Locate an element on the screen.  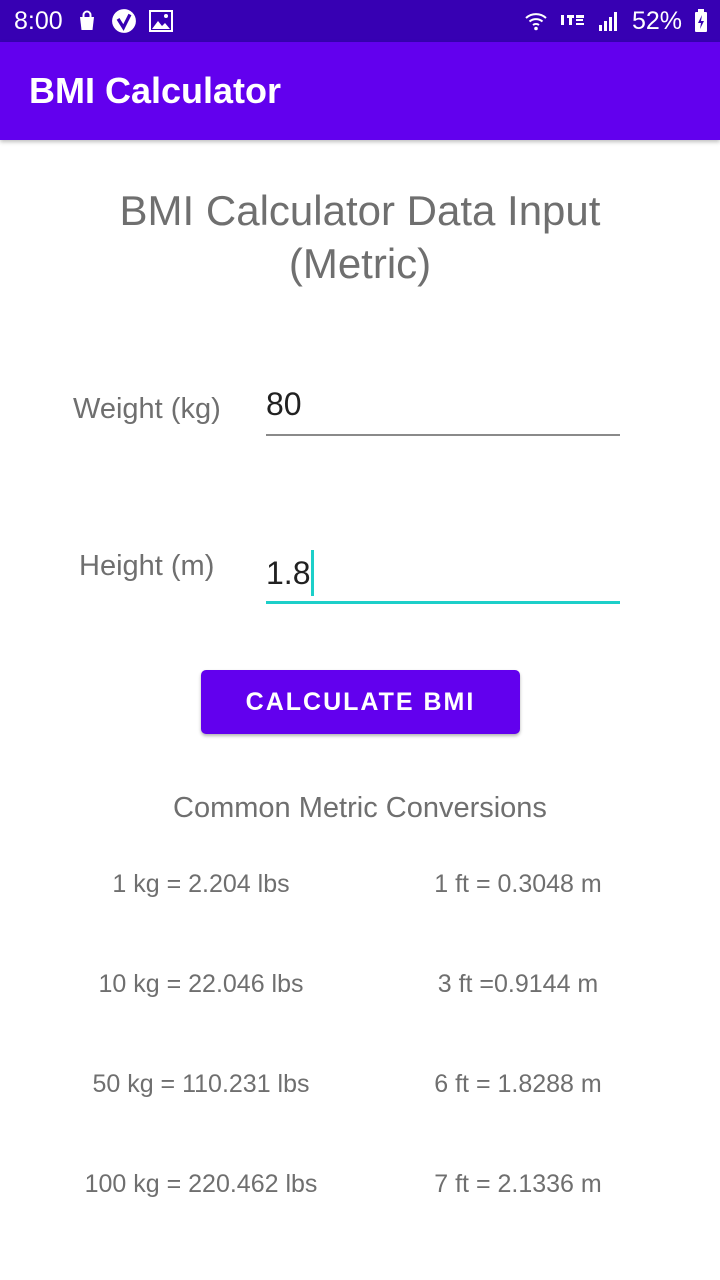
conversion-weight-4: 100 kg = 220.462 lbs is located at coordinates (201, 1184).